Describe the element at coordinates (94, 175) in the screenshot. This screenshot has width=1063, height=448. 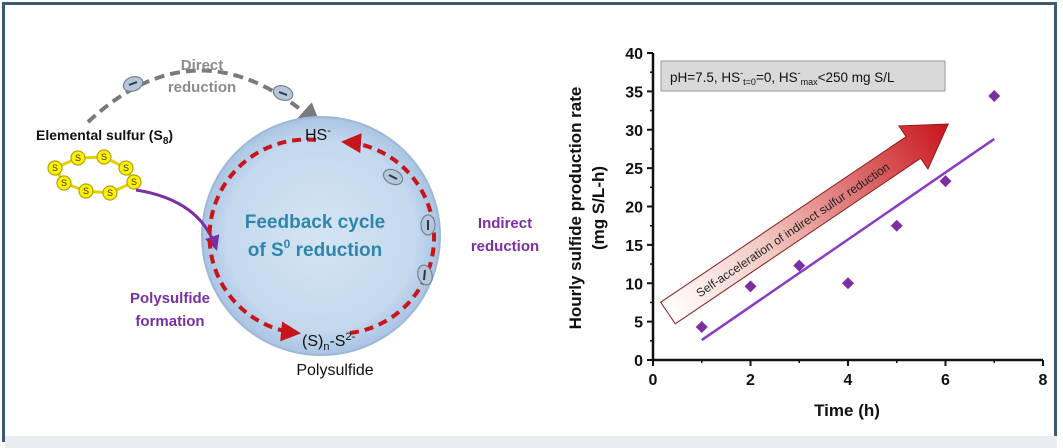
I see `s8-ring-molecule: SS SS SS SS` at that location.